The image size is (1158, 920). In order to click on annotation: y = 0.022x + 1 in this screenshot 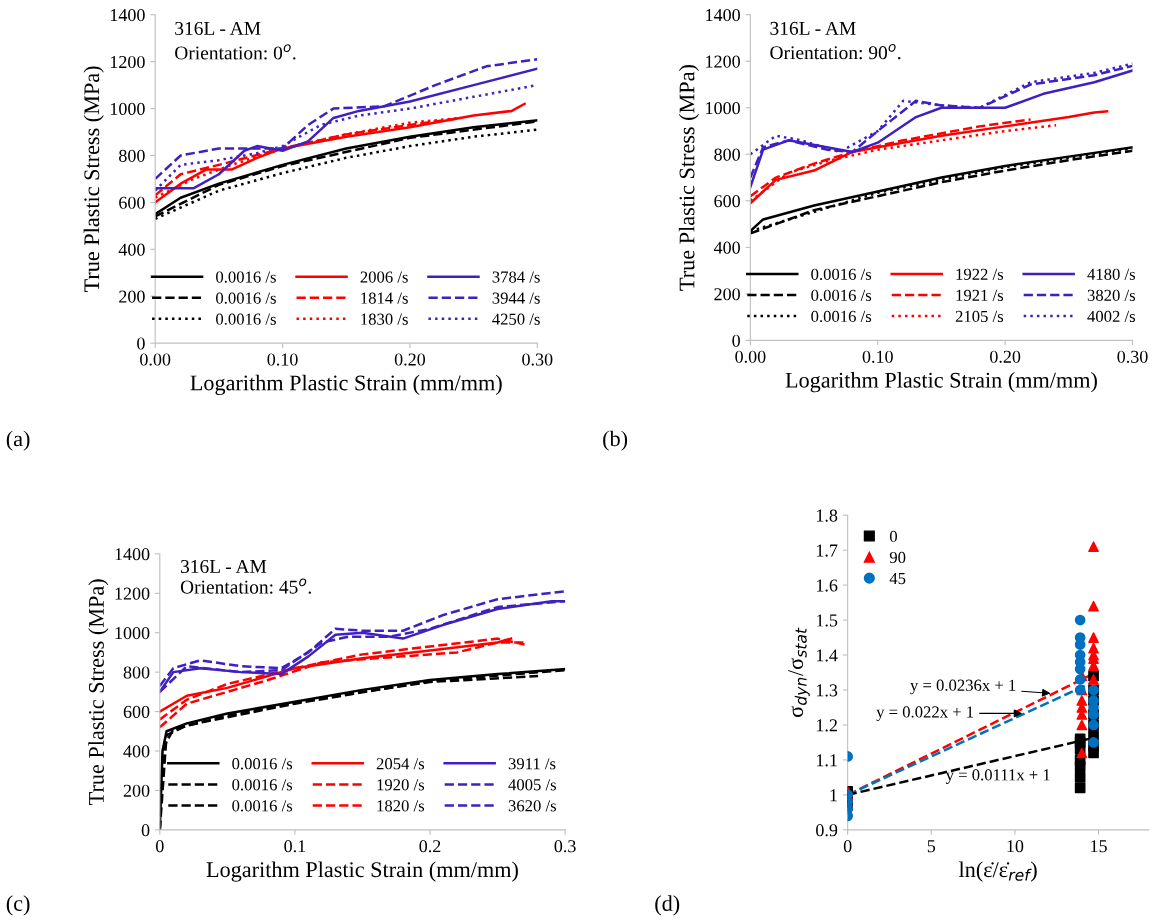, I will do `click(925, 713)`.